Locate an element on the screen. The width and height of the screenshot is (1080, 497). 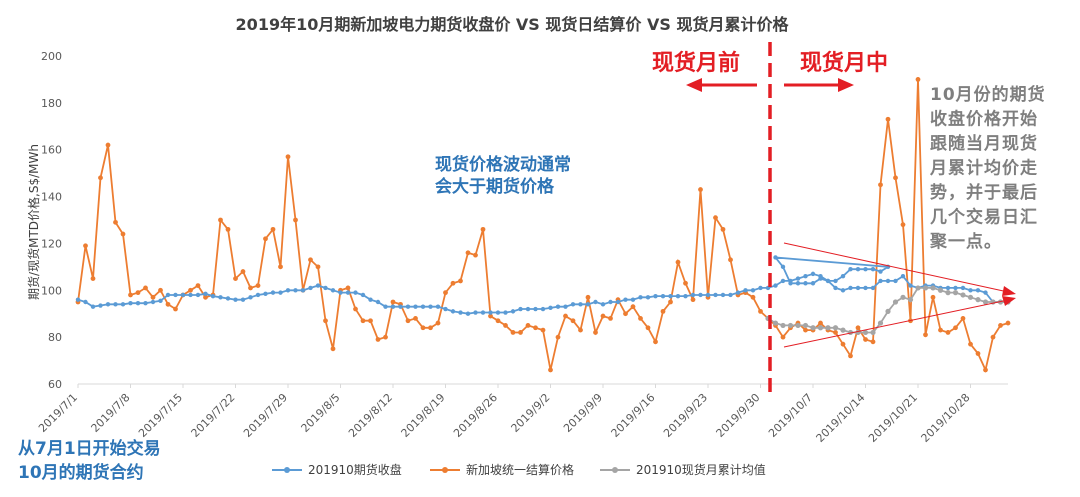
gray-note-line: 聚一点。 is located at coordinates (965, 241).